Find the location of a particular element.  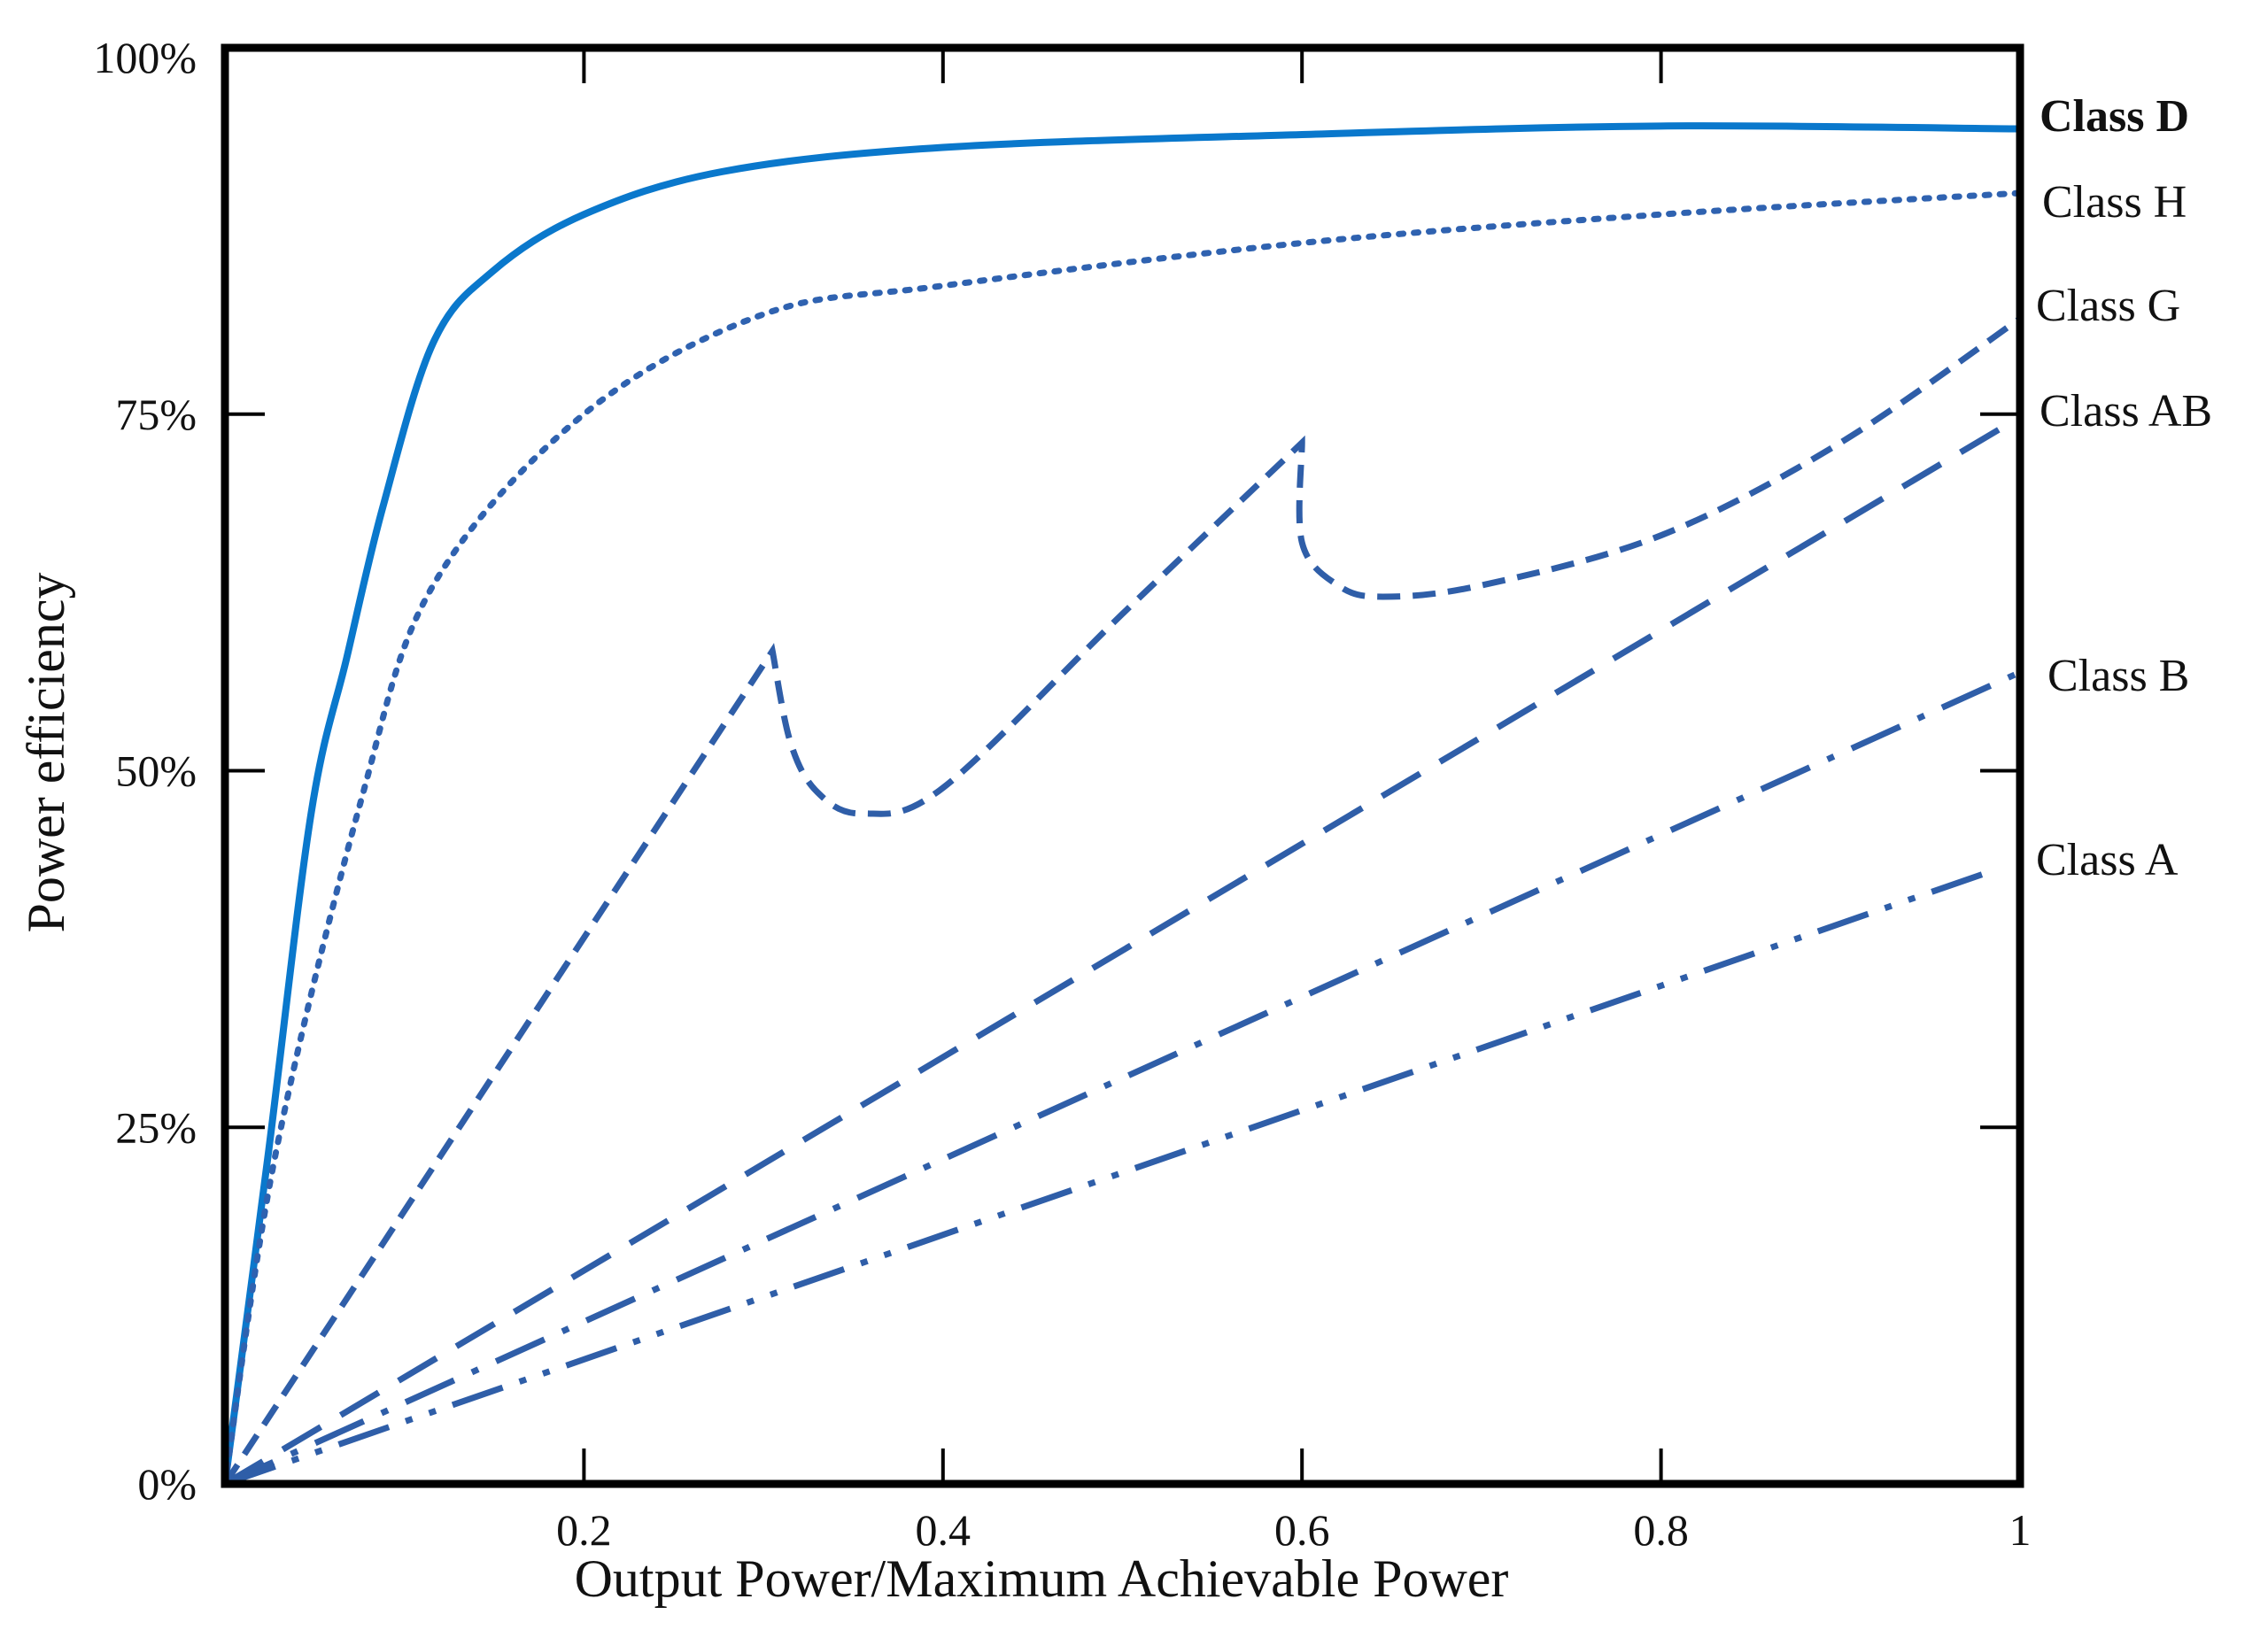

series-label: Class G is located at coordinates (2108, 306).